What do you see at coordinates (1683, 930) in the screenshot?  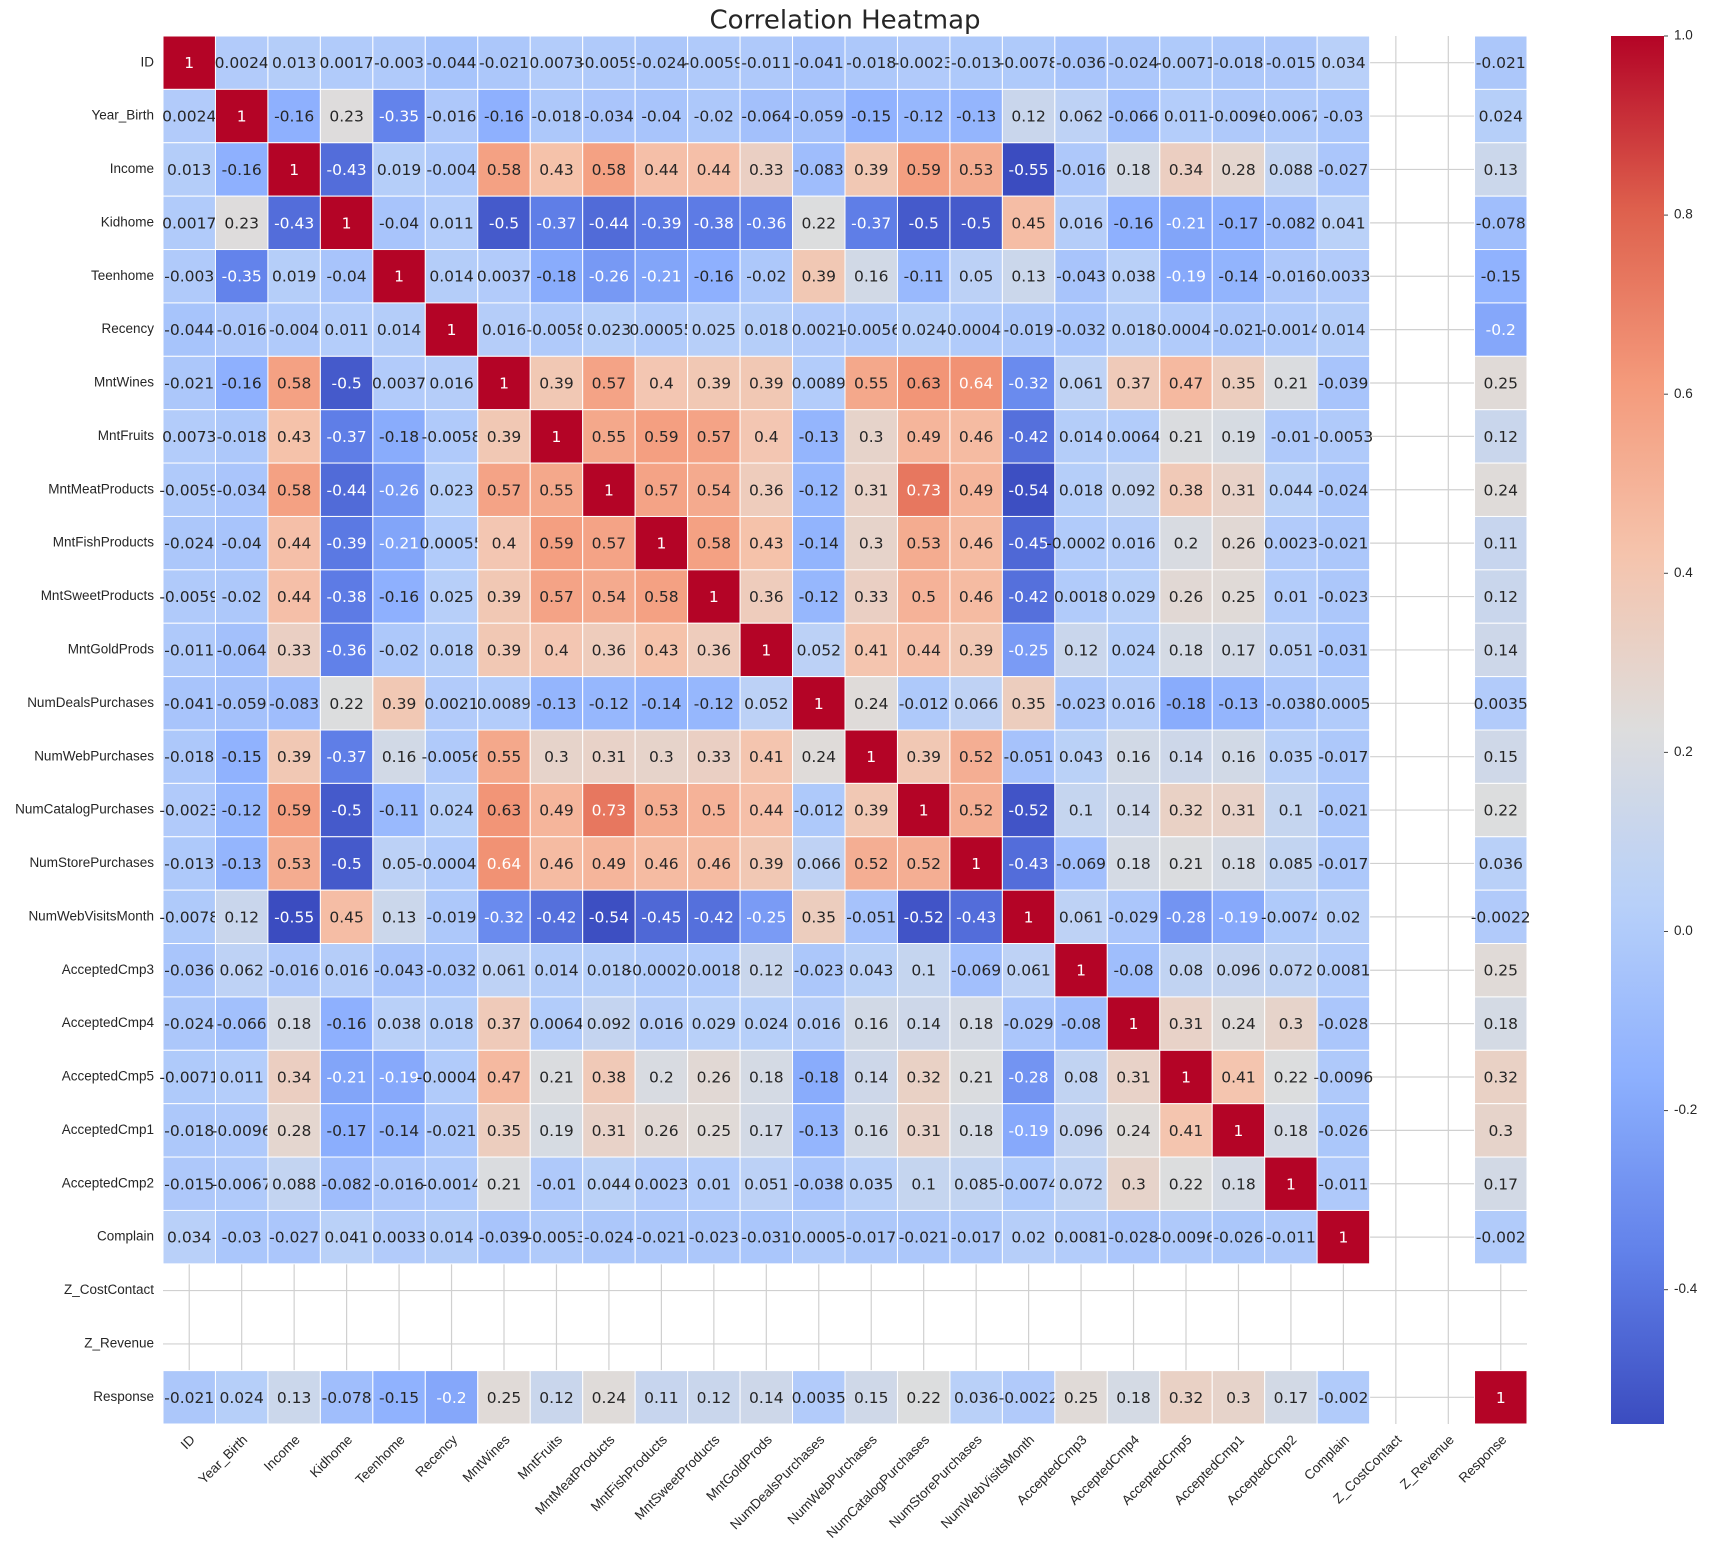 I see `colorbar-tick-label: 0.0` at bounding box center [1683, 930].